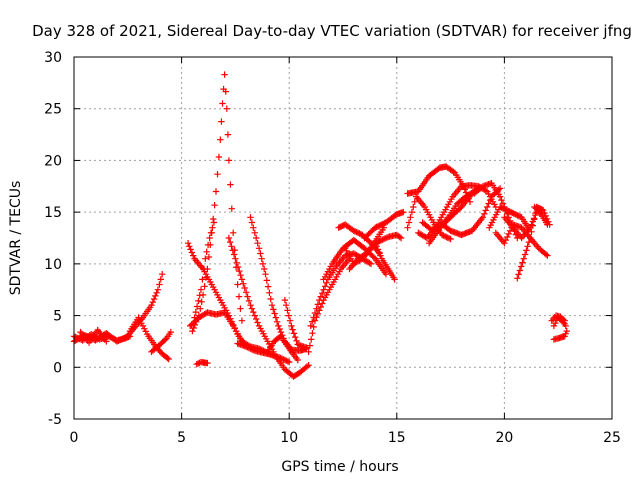 Image resolution: width=640 pixels, height=480 pixels. I want to click on series-t6-markers, so click(161, 341).